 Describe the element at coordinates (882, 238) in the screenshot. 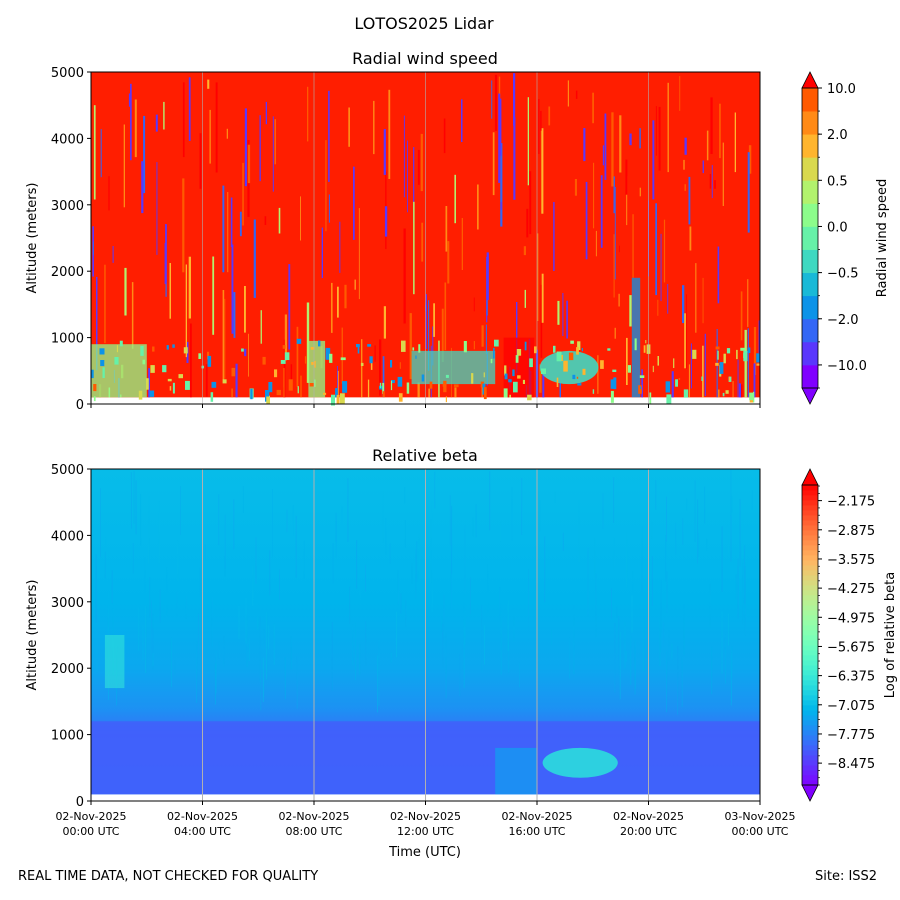

I see `radial-wind-colorbar-label: Radial wind speed` at that location.